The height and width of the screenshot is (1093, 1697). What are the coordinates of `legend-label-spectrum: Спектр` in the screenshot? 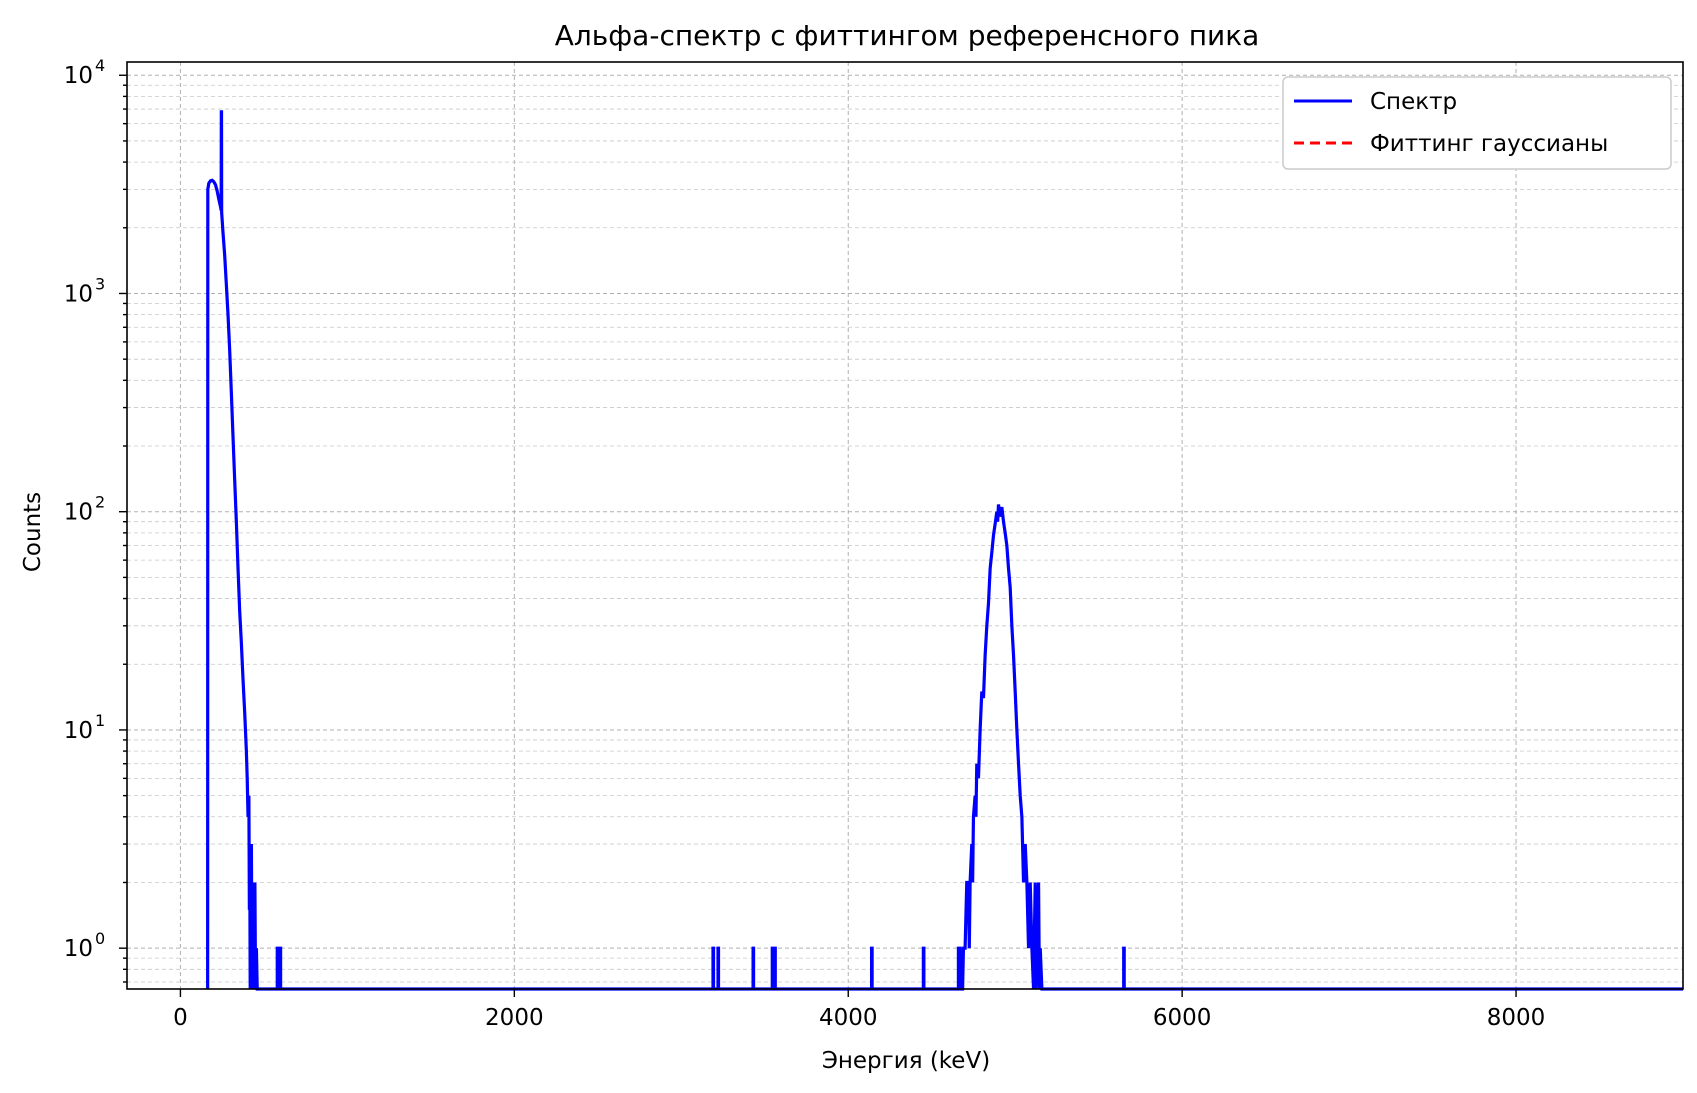 It's located at (1413, 102).